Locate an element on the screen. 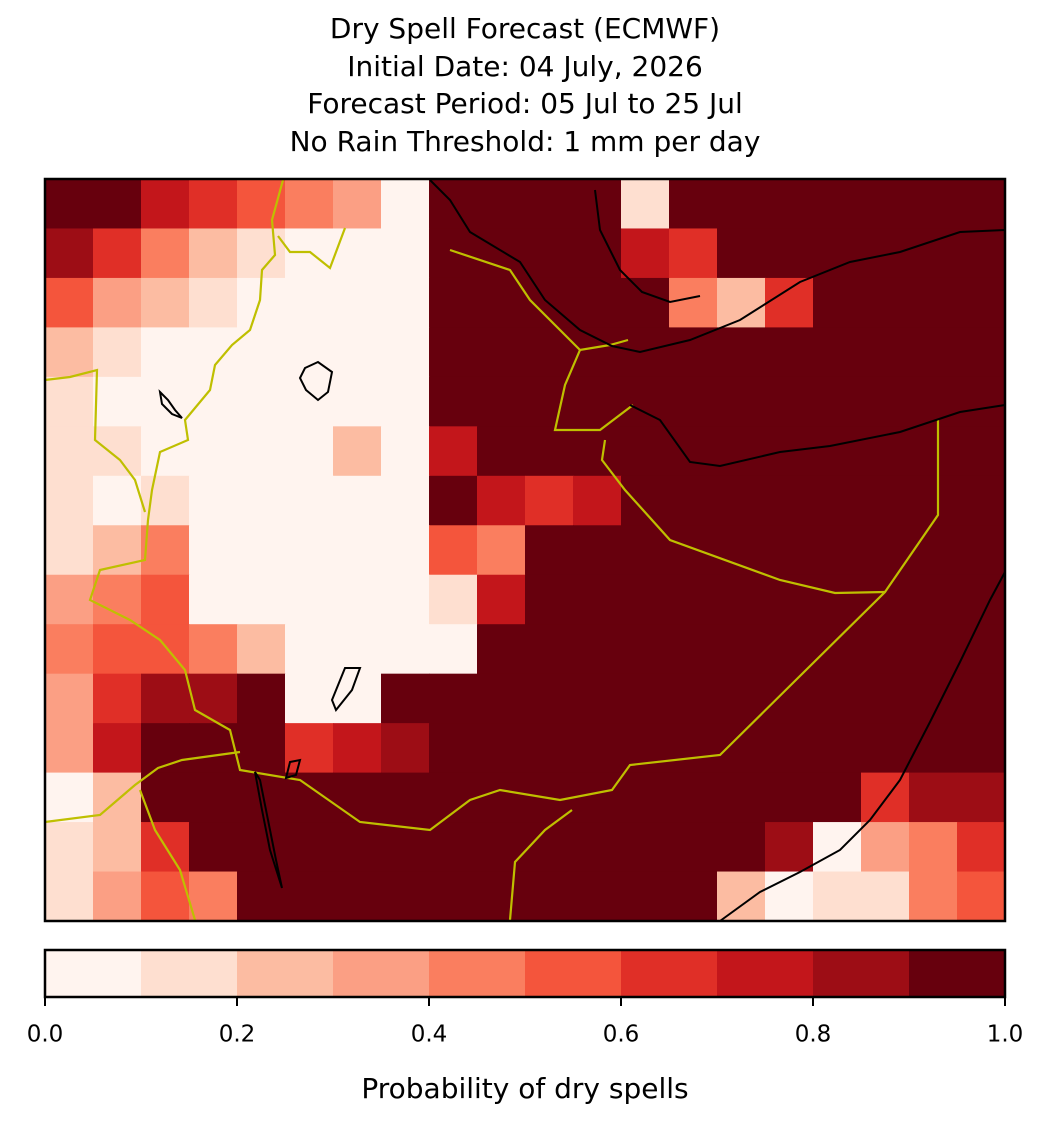 The image size is (1050, 1146). colorbar-tick-label: 0.8 is located at coordinates (813, 1035).